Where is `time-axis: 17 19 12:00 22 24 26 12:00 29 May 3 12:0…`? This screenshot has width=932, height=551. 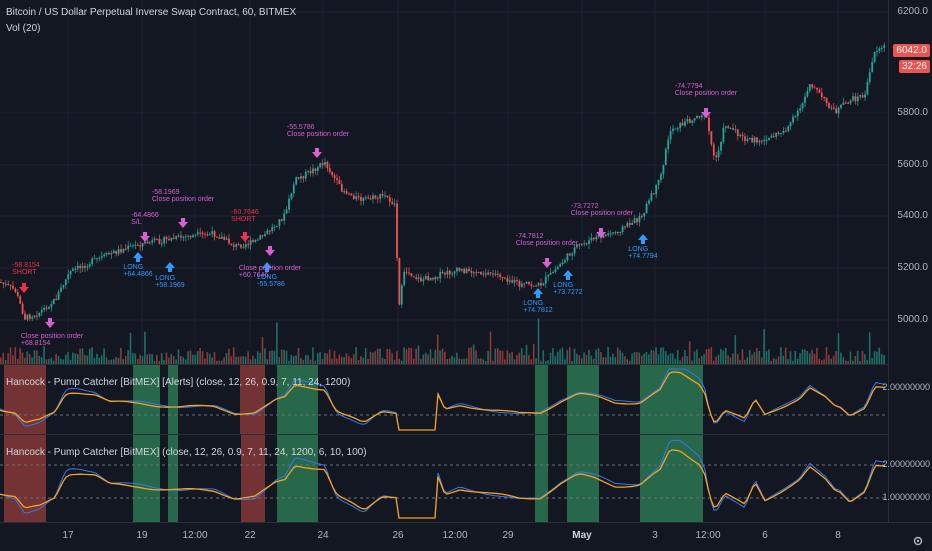 time-axis: 17 19 12:00 22 24 26 12:00 29 May 3 12:0… is located at coordinates (466, 536).